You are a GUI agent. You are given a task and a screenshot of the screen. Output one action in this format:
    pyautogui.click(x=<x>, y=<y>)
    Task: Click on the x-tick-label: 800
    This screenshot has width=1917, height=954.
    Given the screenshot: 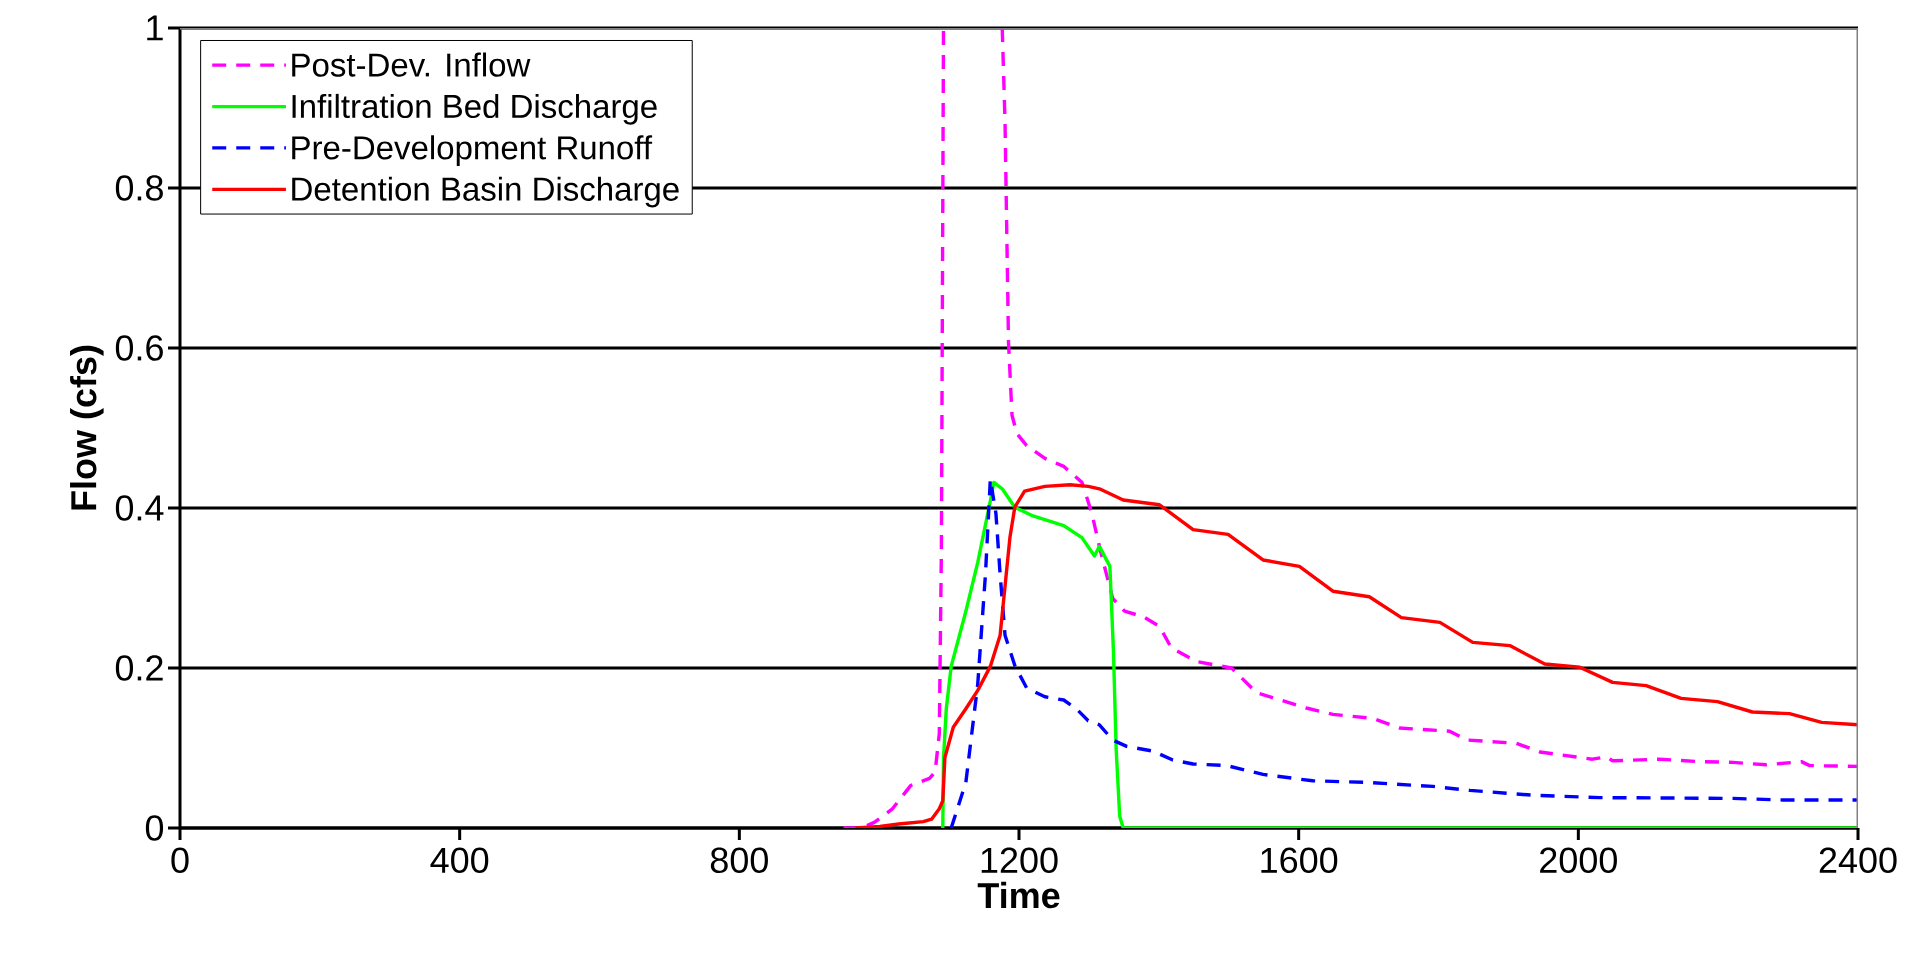 What is the action you would take?
    pyautogui.click(x=739, y=860)
    